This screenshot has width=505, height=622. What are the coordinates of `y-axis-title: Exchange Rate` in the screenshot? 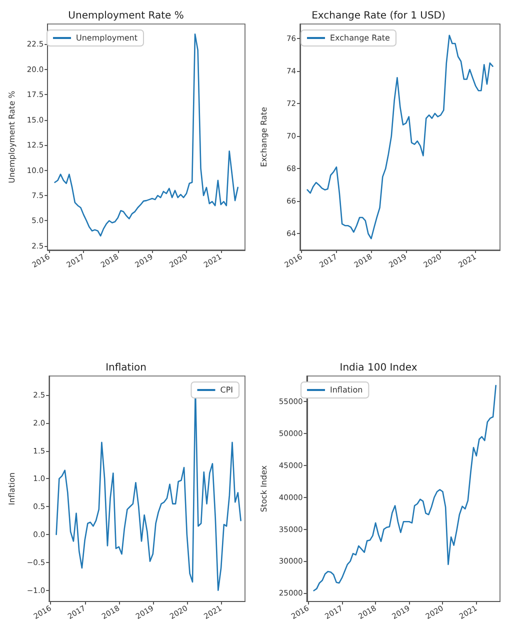 It's located at (264, 136).